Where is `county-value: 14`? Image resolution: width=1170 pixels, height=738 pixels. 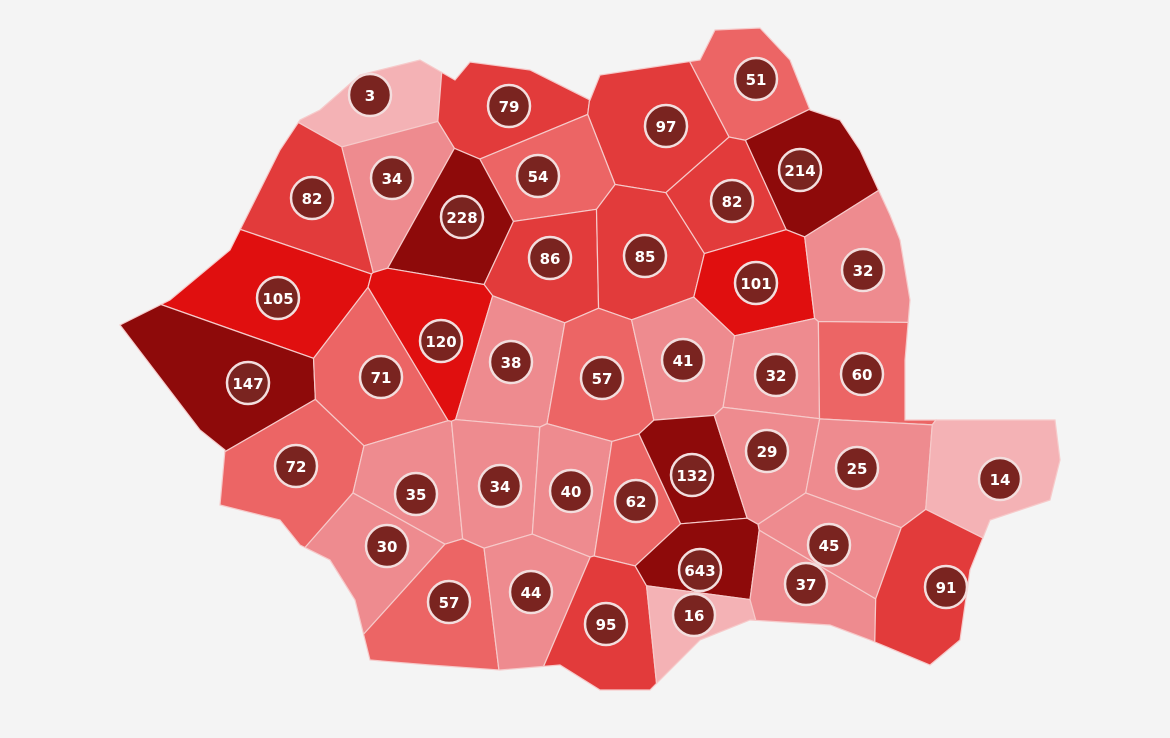
county-value: 14 is located at coordinates (1000, 480).